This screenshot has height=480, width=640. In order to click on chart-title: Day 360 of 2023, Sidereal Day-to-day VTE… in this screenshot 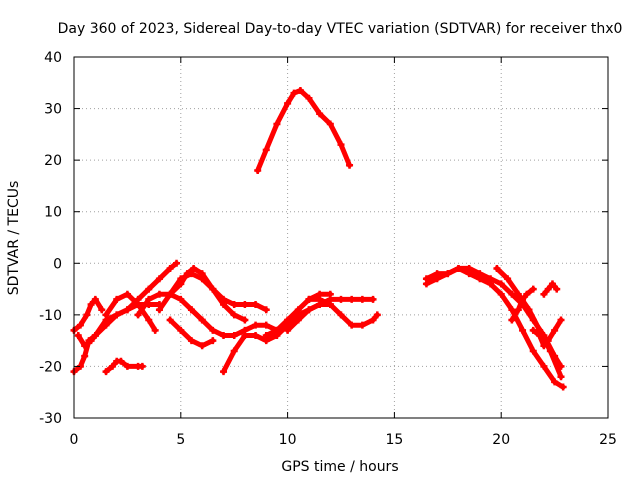, I will do `click(340, 29)`.